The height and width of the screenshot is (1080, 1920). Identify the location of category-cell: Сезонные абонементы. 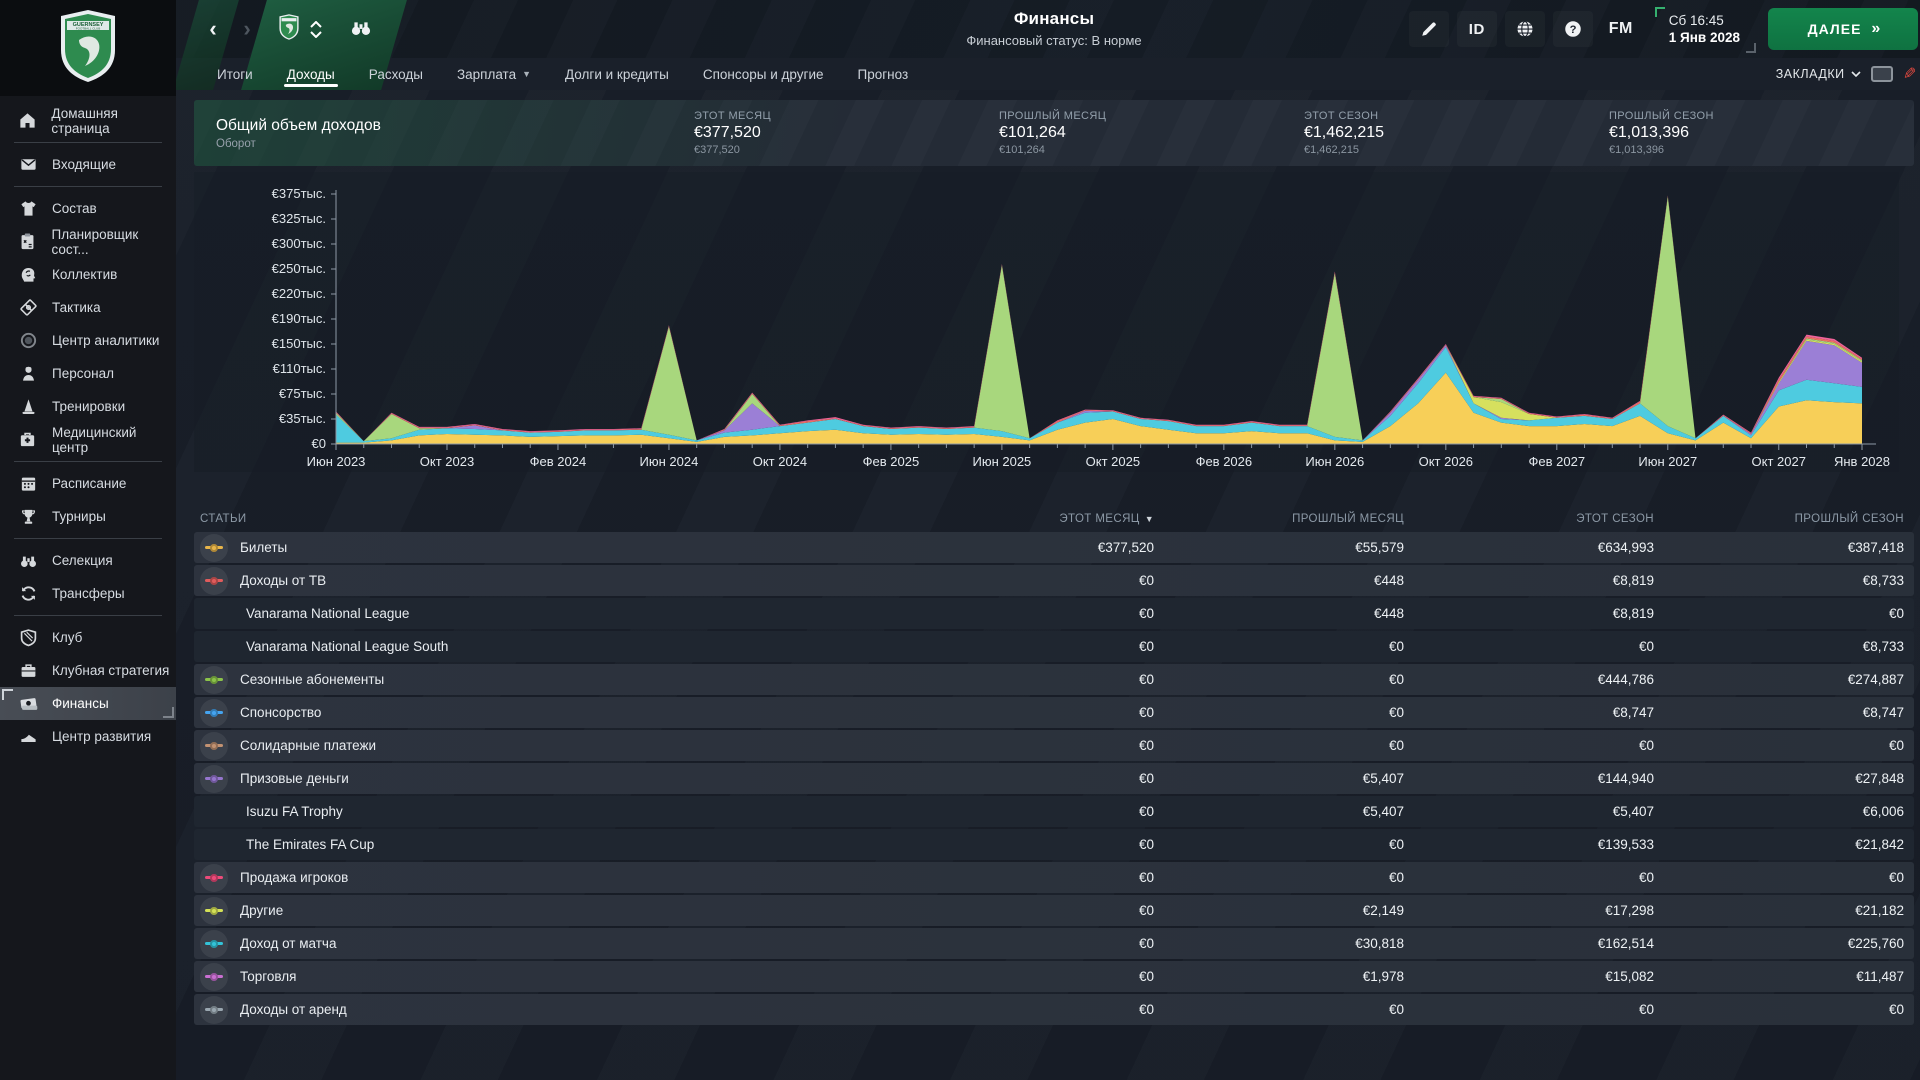
(554, 679).